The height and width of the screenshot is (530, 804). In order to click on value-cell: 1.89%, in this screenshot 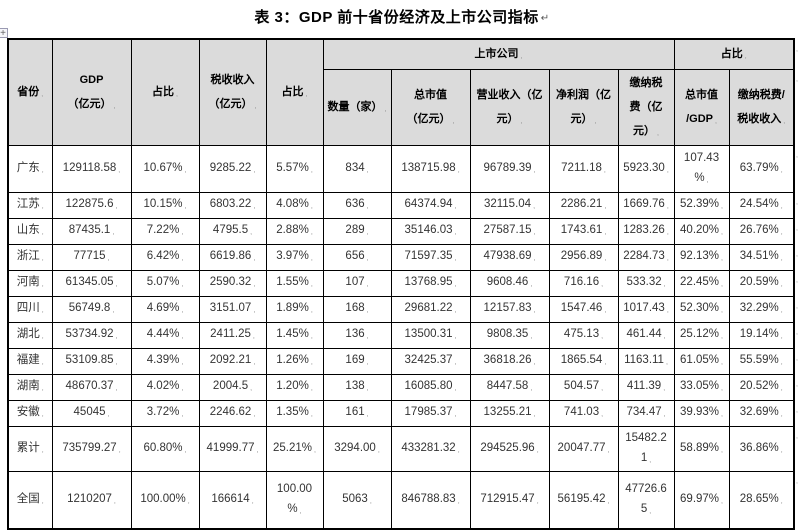, I will do `click(294, 309)`.